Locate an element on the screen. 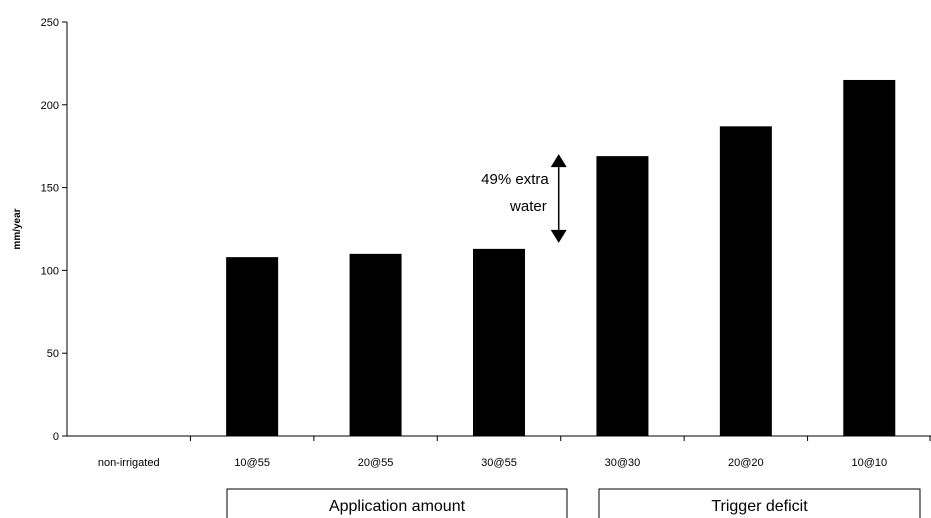 The image size is (931, 518). category-label: 20@20 is located at coordinates (746, 463).